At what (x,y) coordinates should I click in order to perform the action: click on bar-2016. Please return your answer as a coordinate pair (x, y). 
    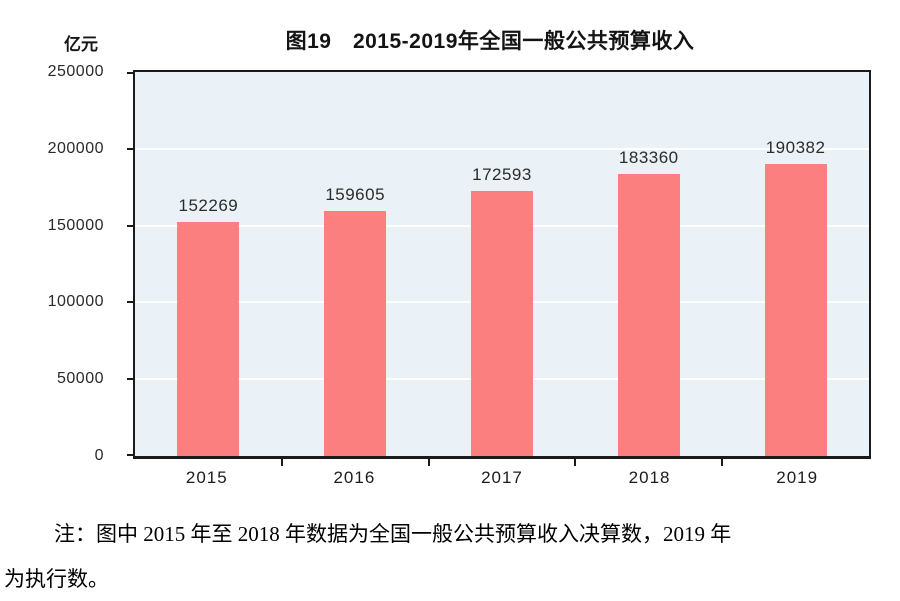
    Looking at the image, I should click on (355, 333).